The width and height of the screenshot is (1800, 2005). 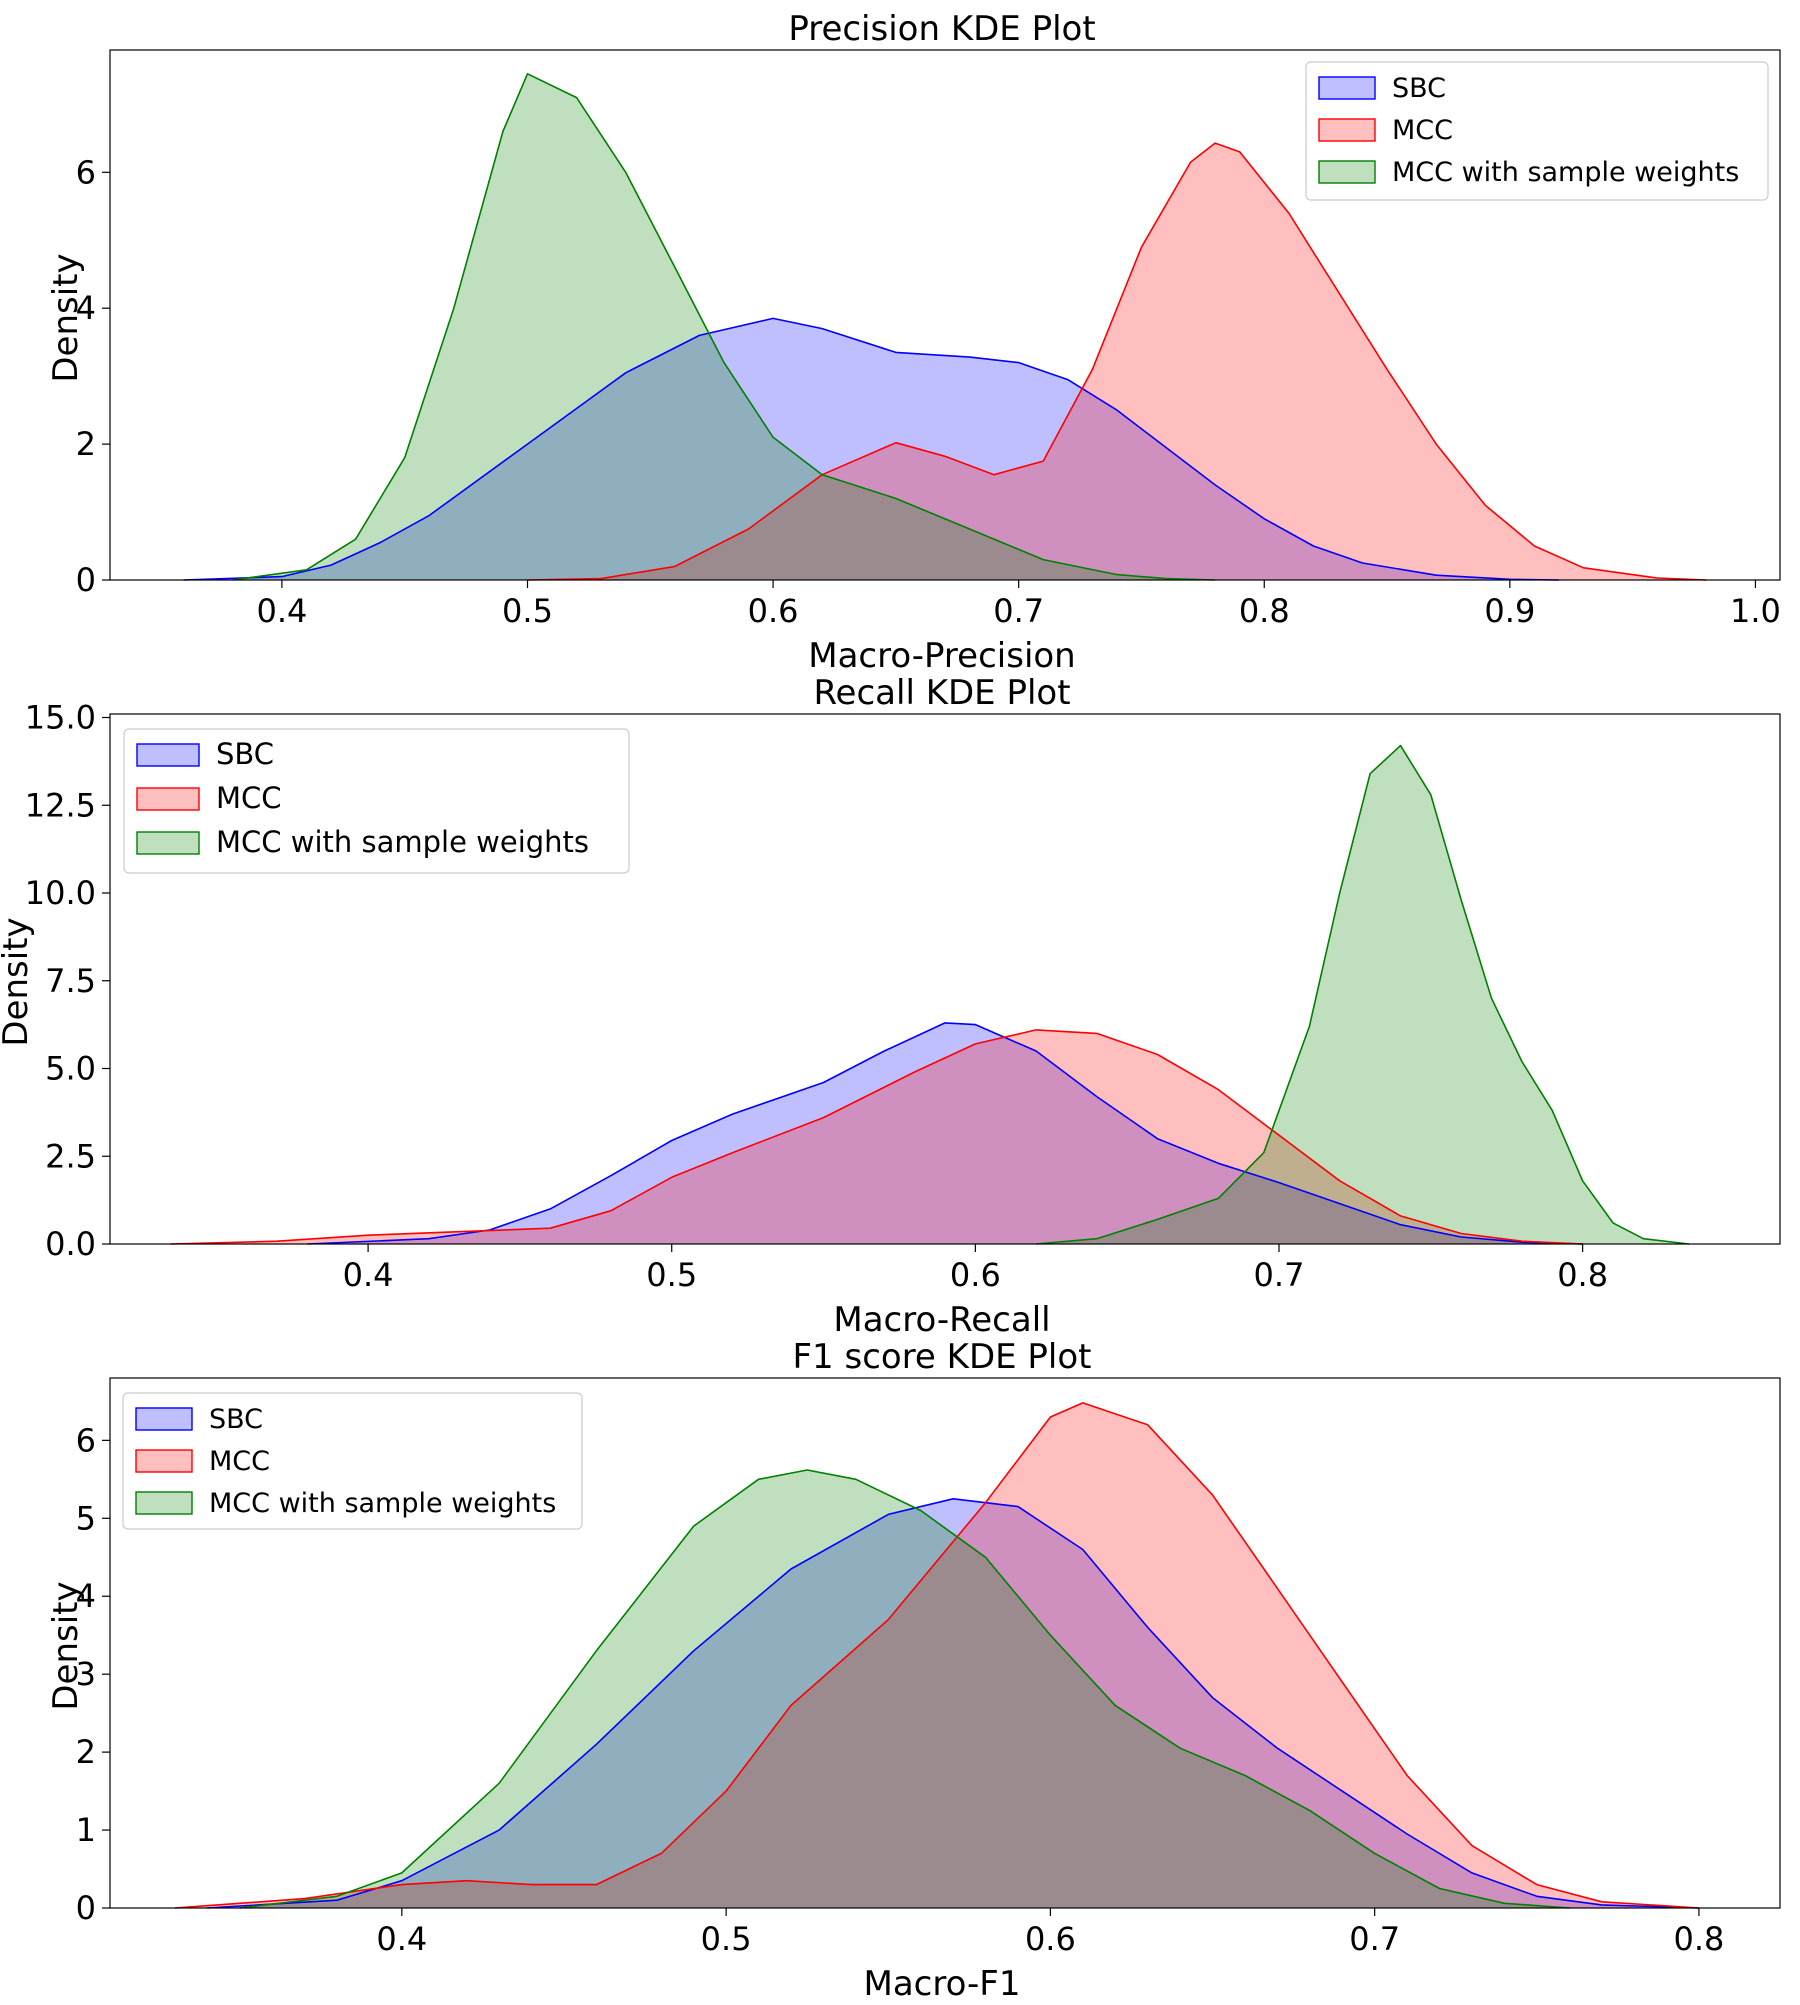 What do you see at coordinates (86, 1518) in the screenshot?
I see `y-tick-label: 5` at bounding box center [86, 1518].